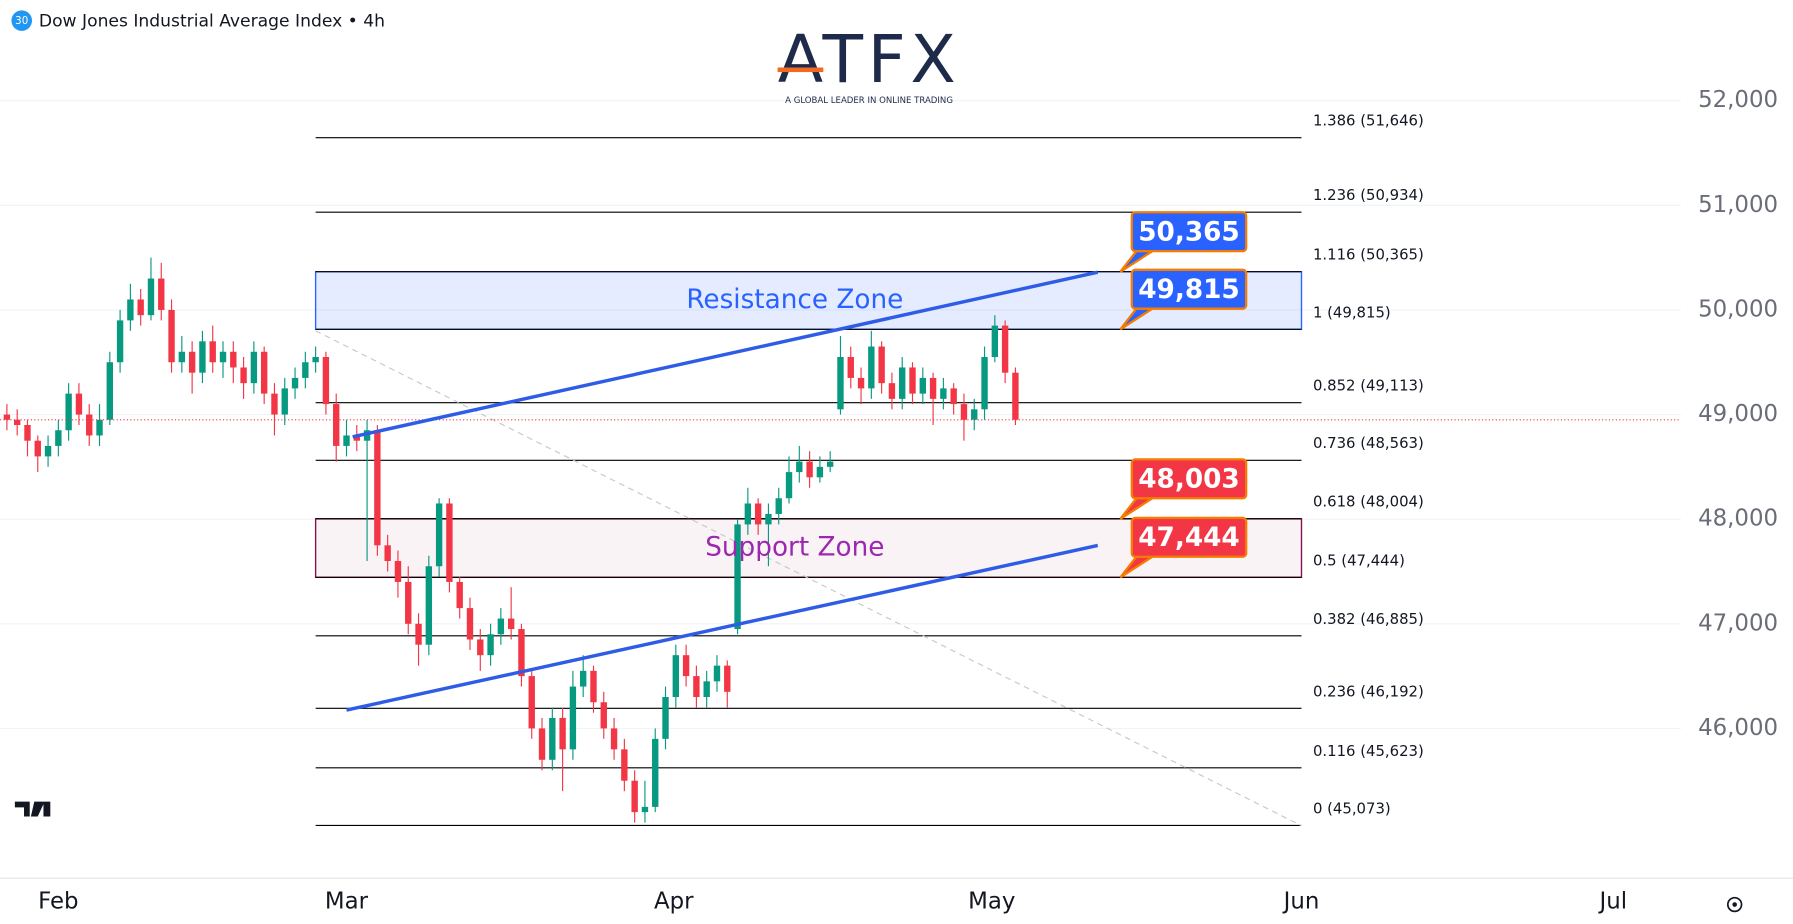 This screenshot has height=924, width=1793. What do you see at coordinates (800, 70) in the screenshot?
I see `logo-accent` at bounding box center [800, 70].